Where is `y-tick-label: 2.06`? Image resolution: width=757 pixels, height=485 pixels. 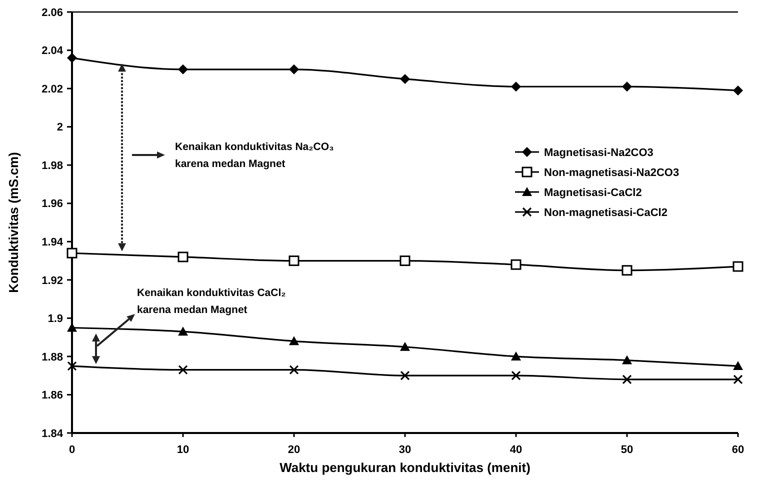
y-tick-label: 2.06 is located at coordinates (52, 12).